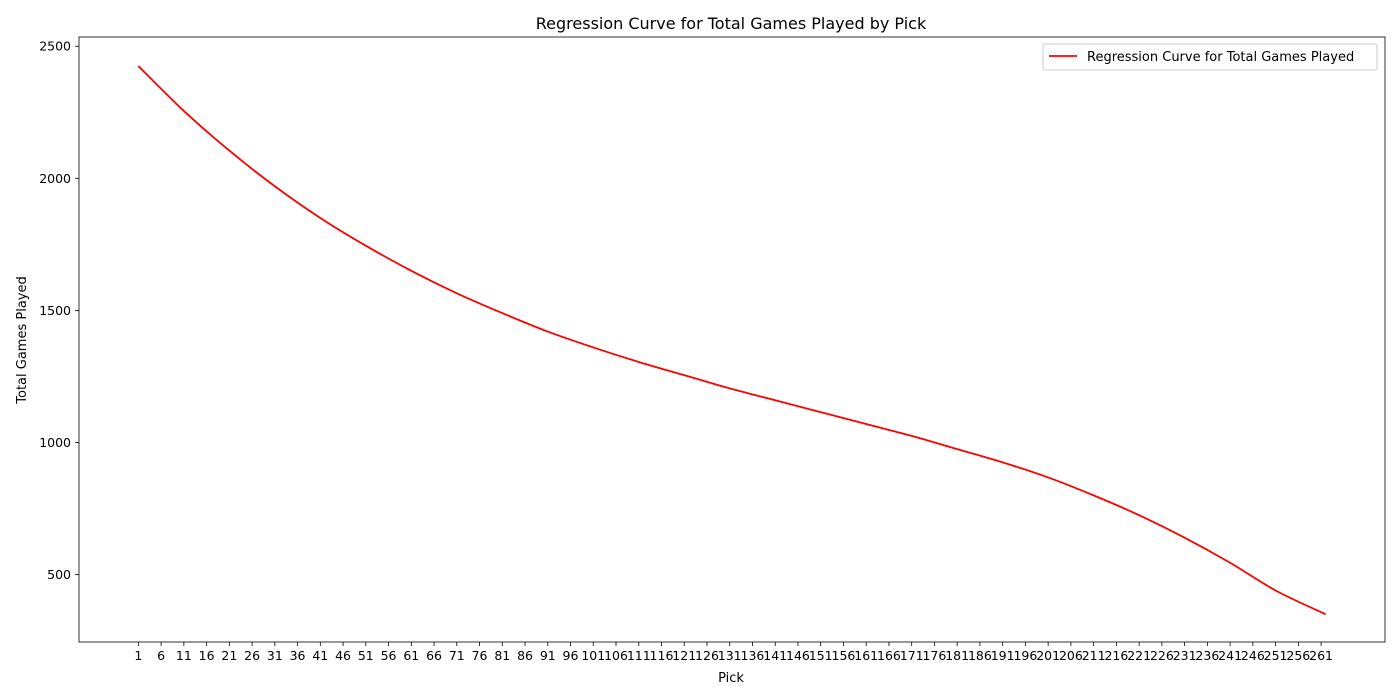 This screenshot has width=1400, height=700. I want to click on x-axis-label: Pick, so click(731, 678).